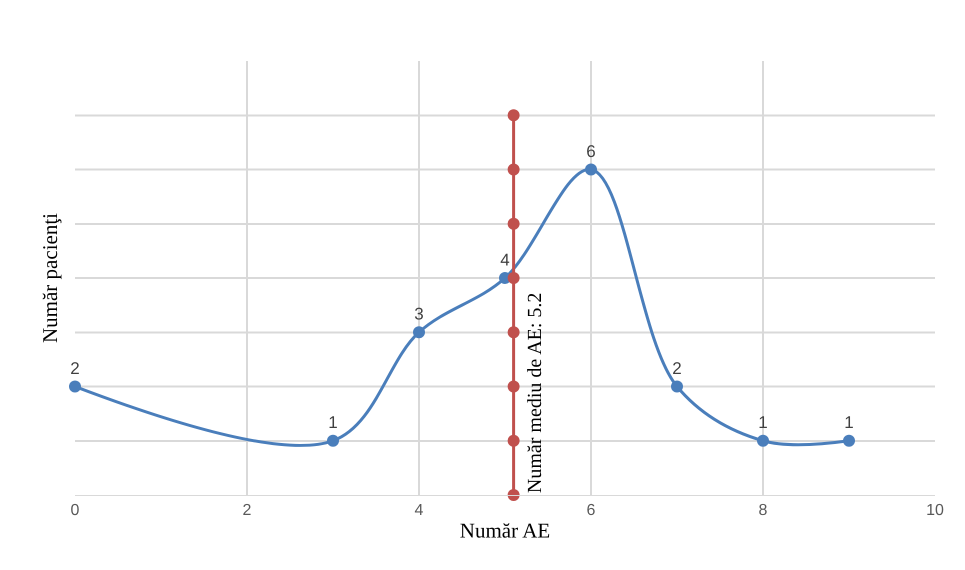 This screenshot has height=570, width=965. Describe the element at coordinates (419, 511) in the screenshot. I see `x-tick-label: 4` at that location.